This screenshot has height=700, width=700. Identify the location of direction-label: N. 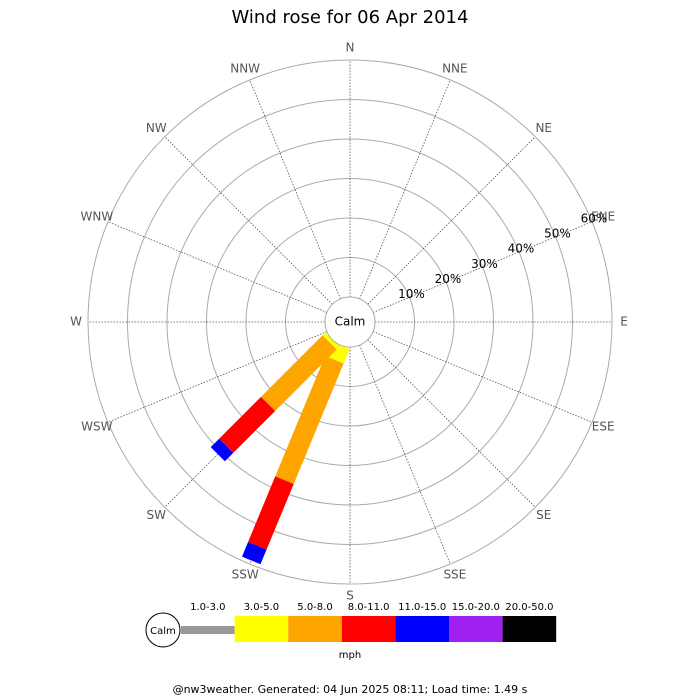
(350, 48).